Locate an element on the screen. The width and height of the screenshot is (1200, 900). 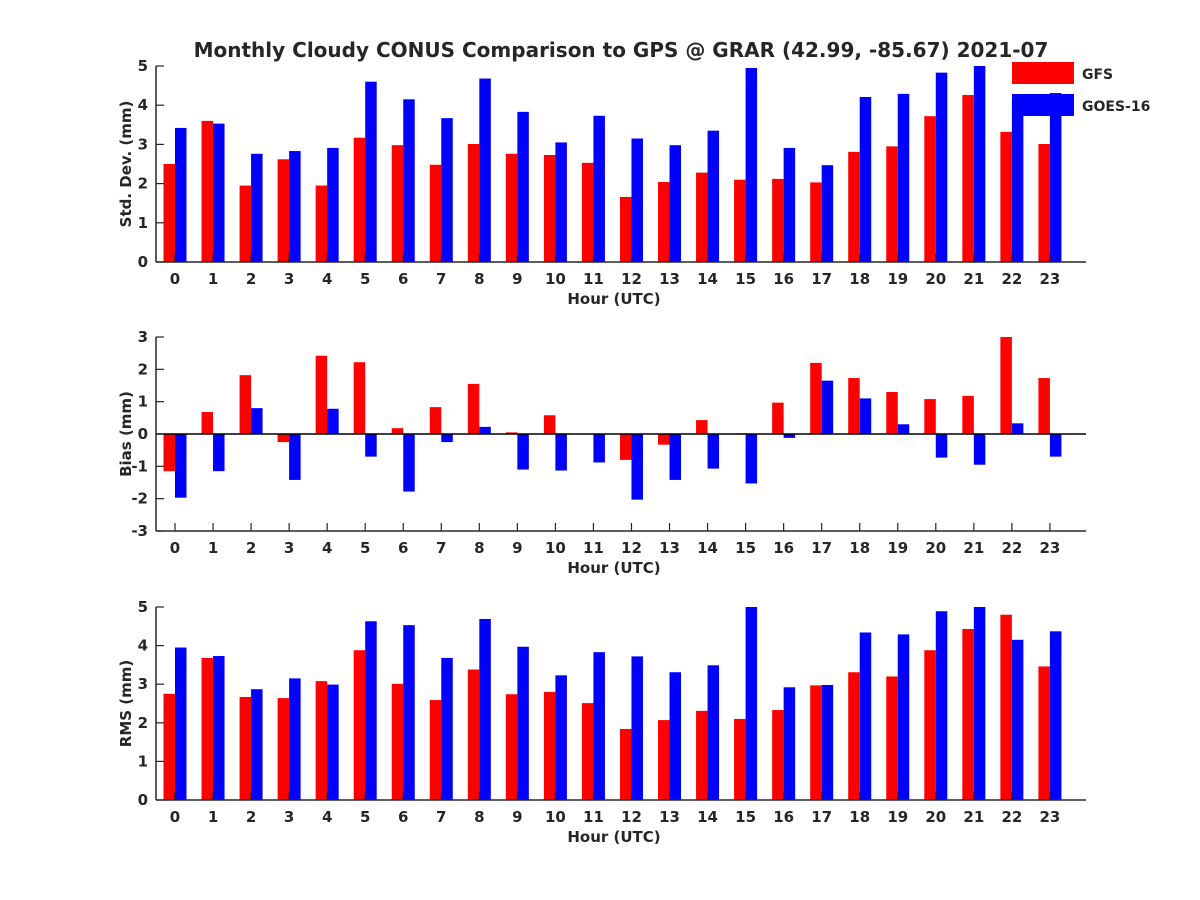
rms-x-tick-label: 17 is located at coordinates (821, 817).